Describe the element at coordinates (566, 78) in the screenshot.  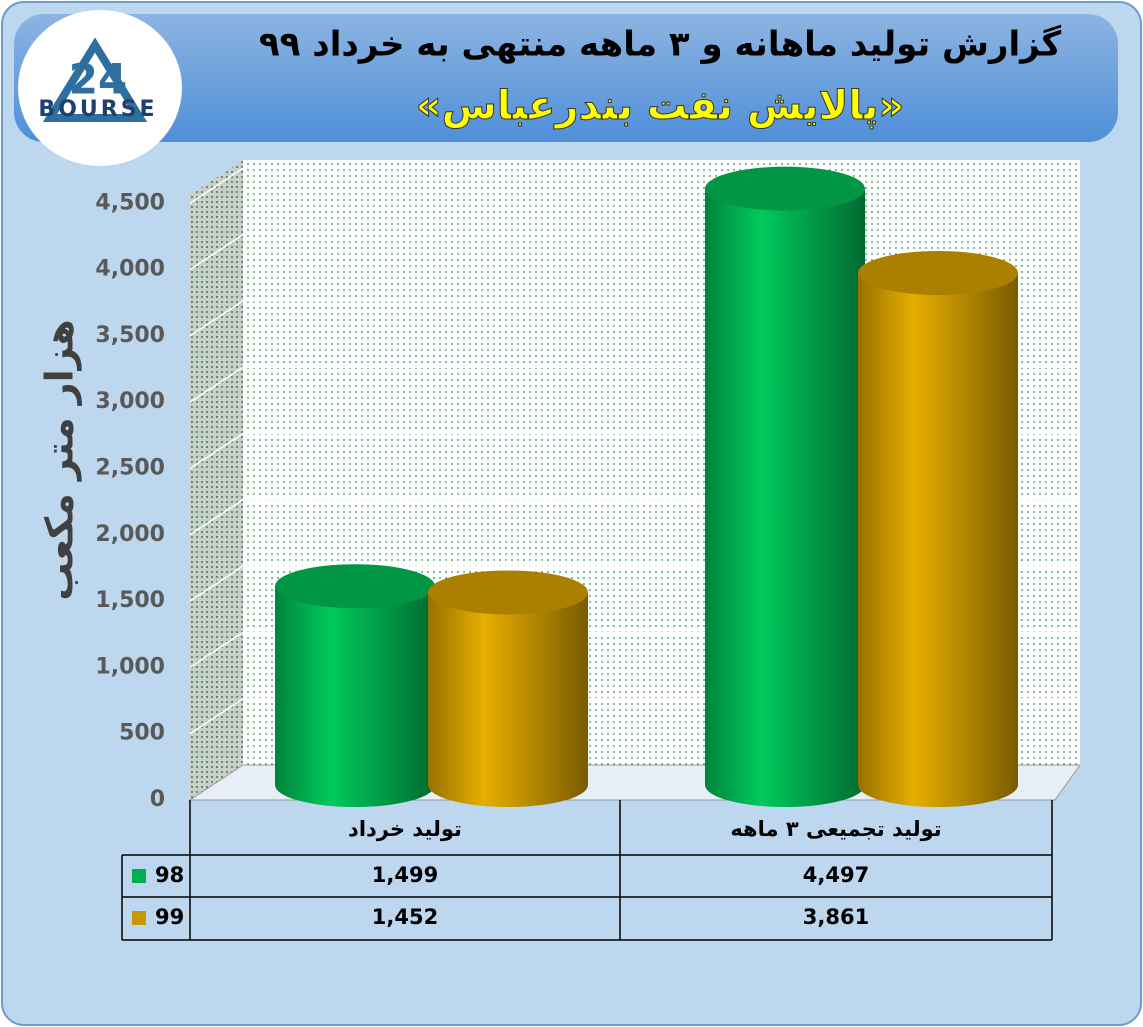
I see `header-band` at that location.